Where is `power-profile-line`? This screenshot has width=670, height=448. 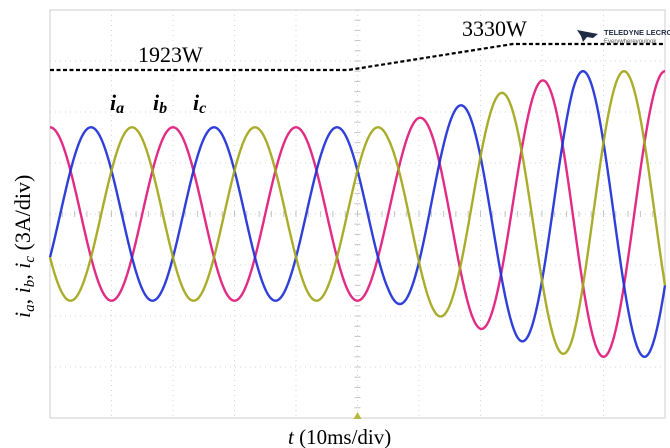
power-profile-line is located at coordinates (357, 57).